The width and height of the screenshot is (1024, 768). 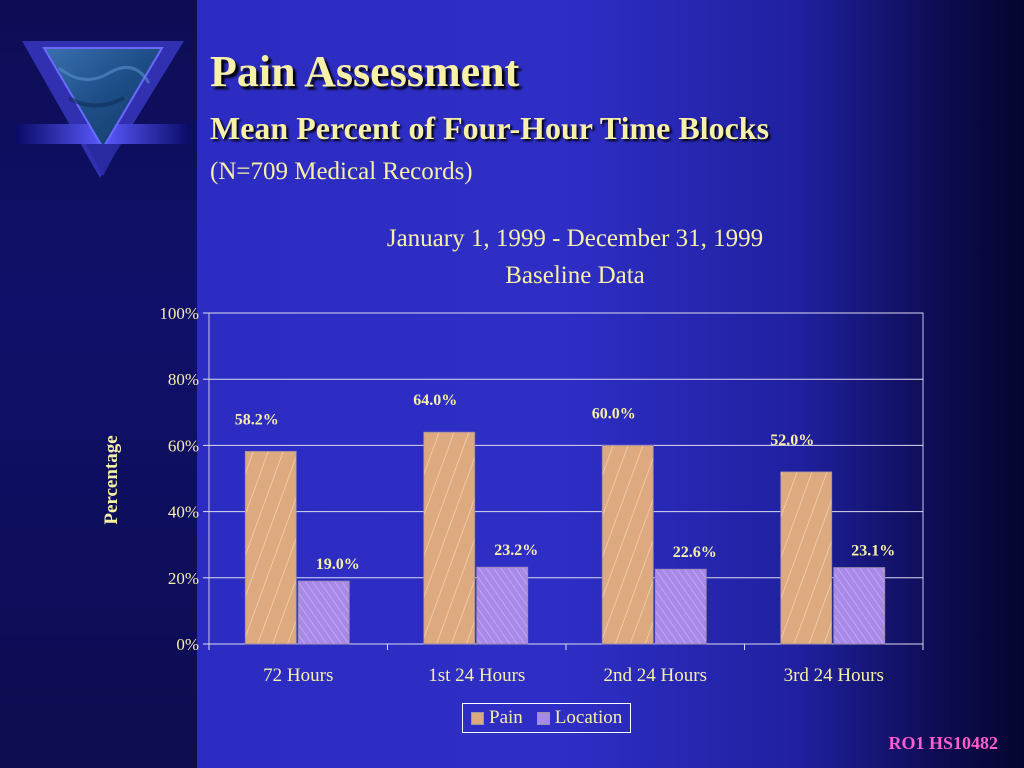 I want to click on chart-subtitle: Baseline Data, so click(x=575, y=275).